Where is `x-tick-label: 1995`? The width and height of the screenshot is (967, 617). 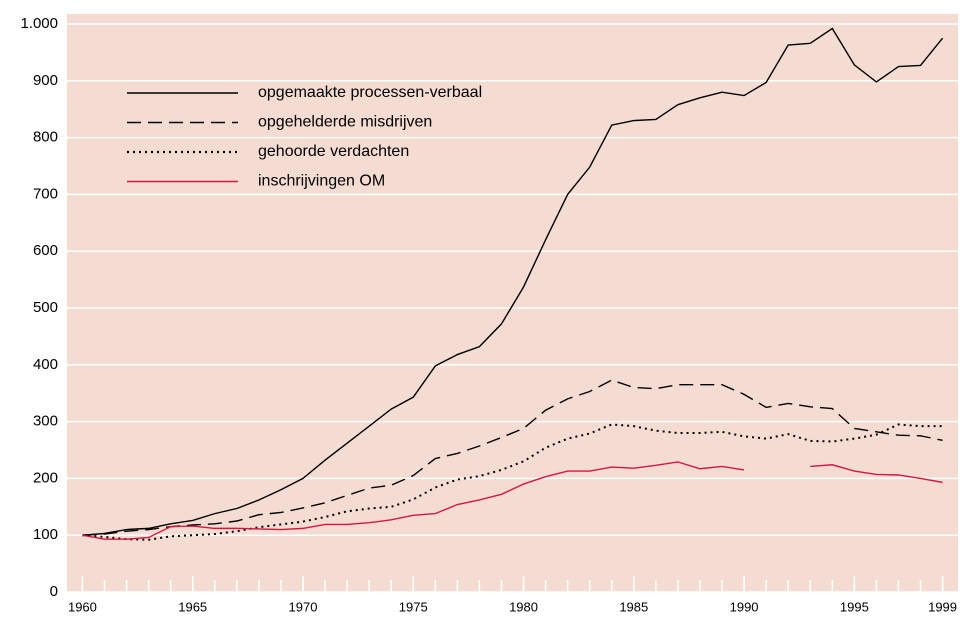 x-tick-label: 1995 is located at coordinates (854, 606).